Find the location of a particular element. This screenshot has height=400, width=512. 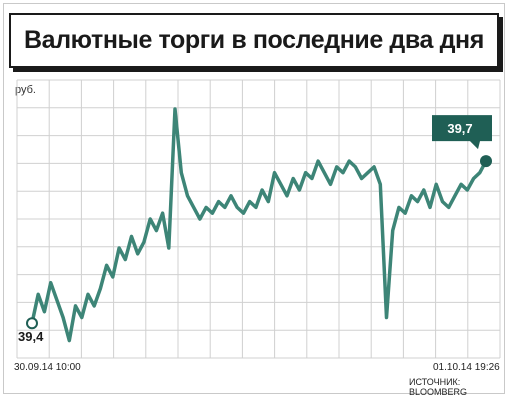

start-value-label: 39,4 is located at coordinates (31, 336).